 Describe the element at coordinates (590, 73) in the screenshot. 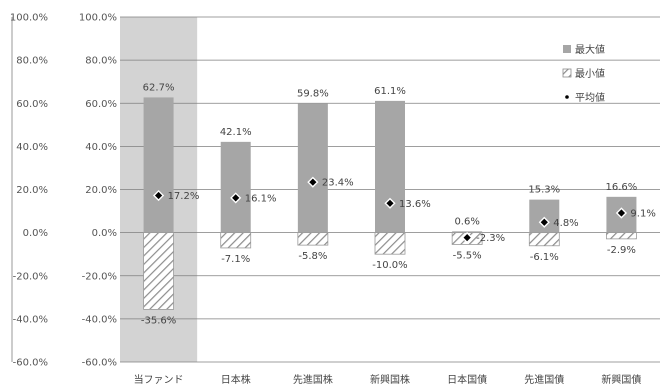

I see `legend-label-min: 最小値` at that location.